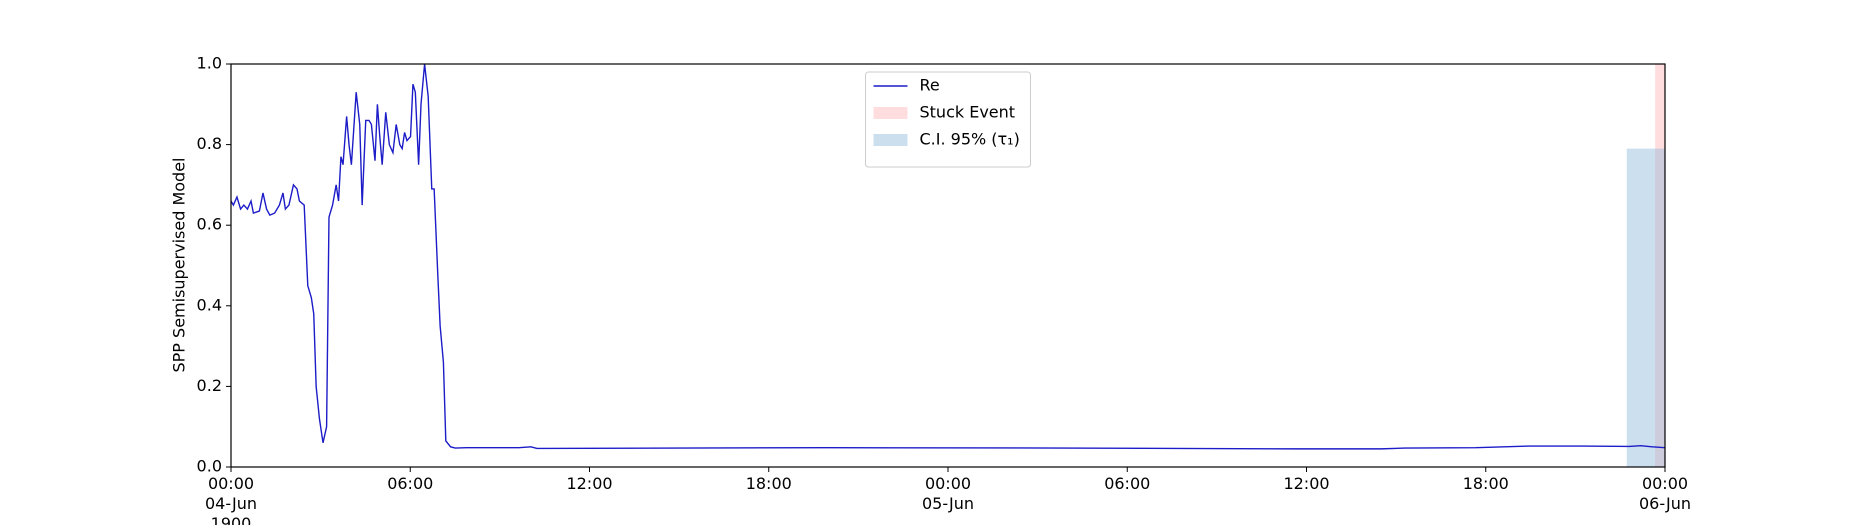 The width and height of the screenshot is (1850, 525). I want to click on x-tick-label: 00:00 04-Jun 1900, so click(231, 499).